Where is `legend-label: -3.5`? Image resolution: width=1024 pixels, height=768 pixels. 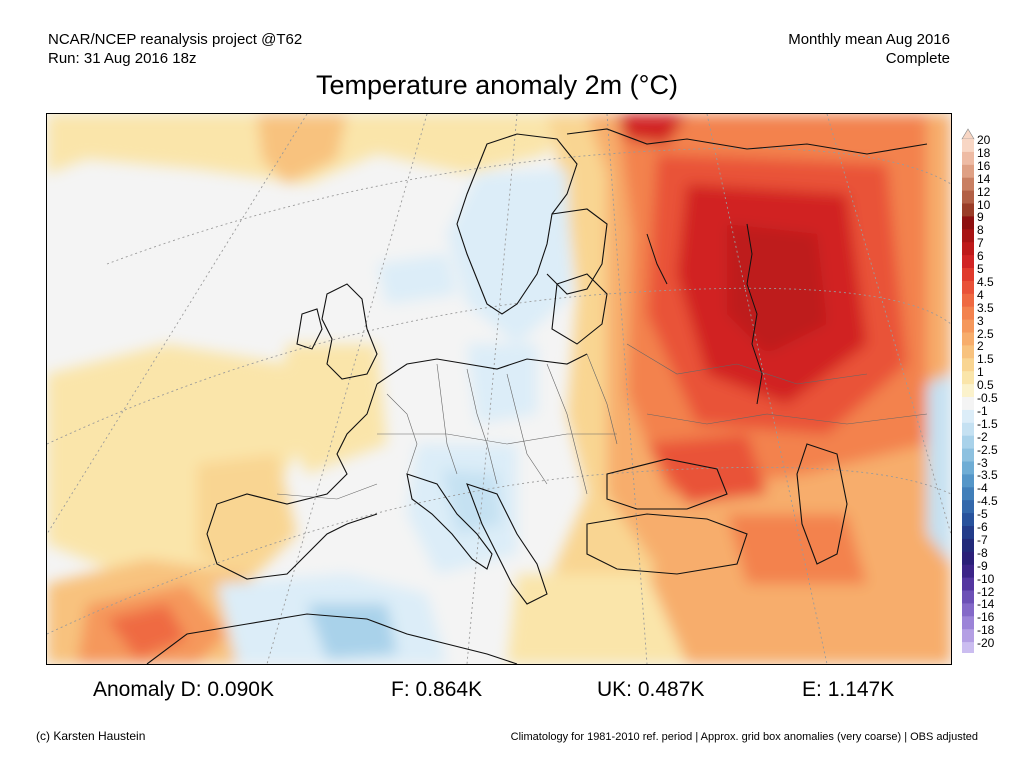
legend-label: -3.5 is located at coordinates (987, 475).